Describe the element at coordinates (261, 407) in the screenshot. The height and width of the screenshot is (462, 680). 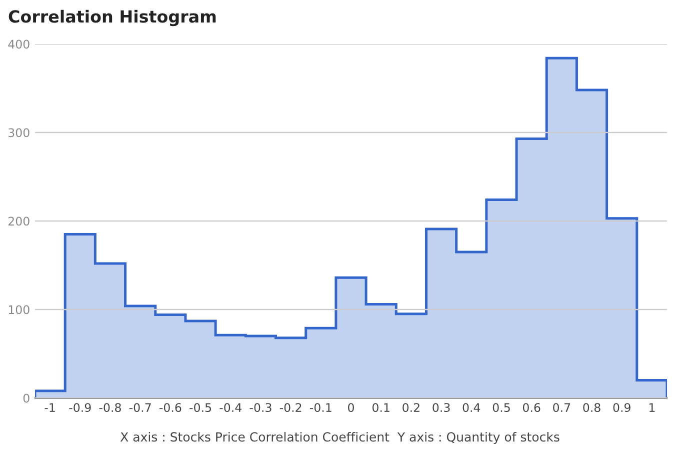
I see `x-tick-label: -0.3` at that location.